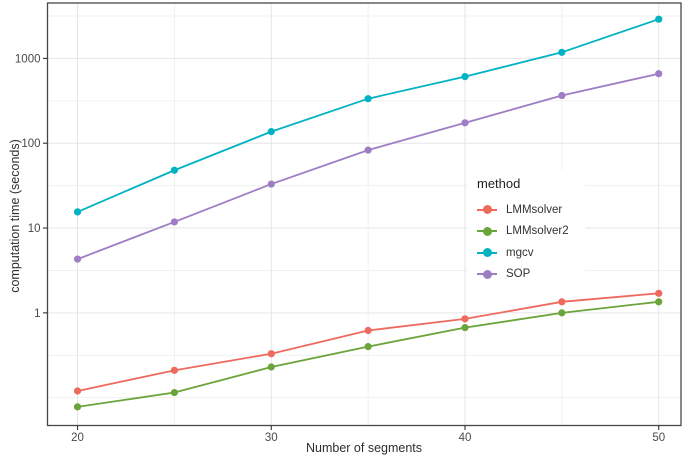  Describe the element at coordinates (520, 252) in the screenshot. I see `legend-item-label: mgcv` at that location.